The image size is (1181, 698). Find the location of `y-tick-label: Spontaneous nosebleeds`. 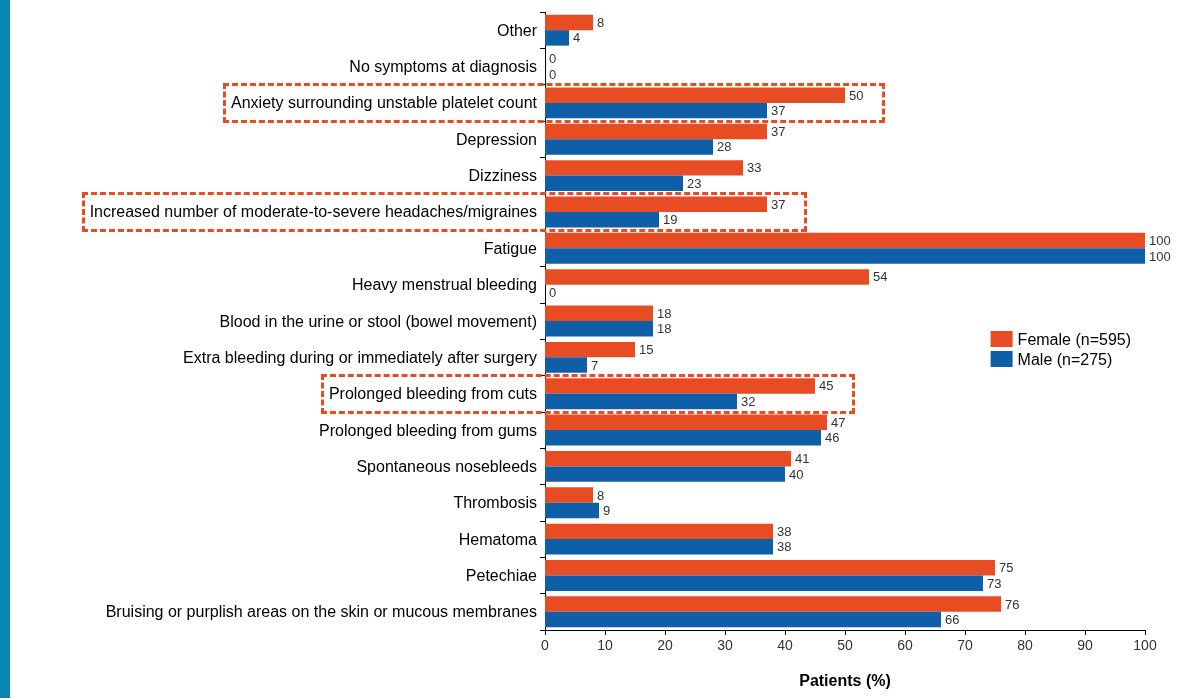

y-tick-label: Spontaneous nosebleeds is located at coordinates (446, 466).